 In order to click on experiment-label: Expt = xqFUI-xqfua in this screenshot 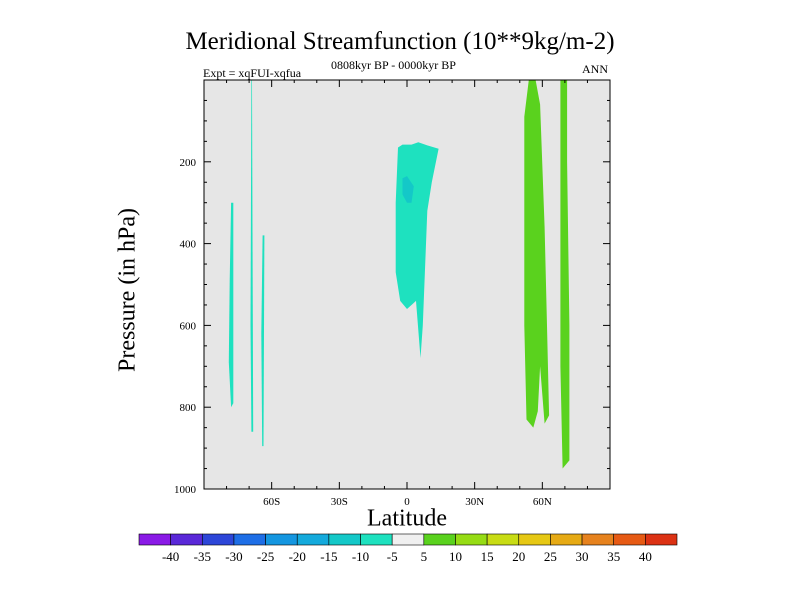, I will do `click(252, 73)`.